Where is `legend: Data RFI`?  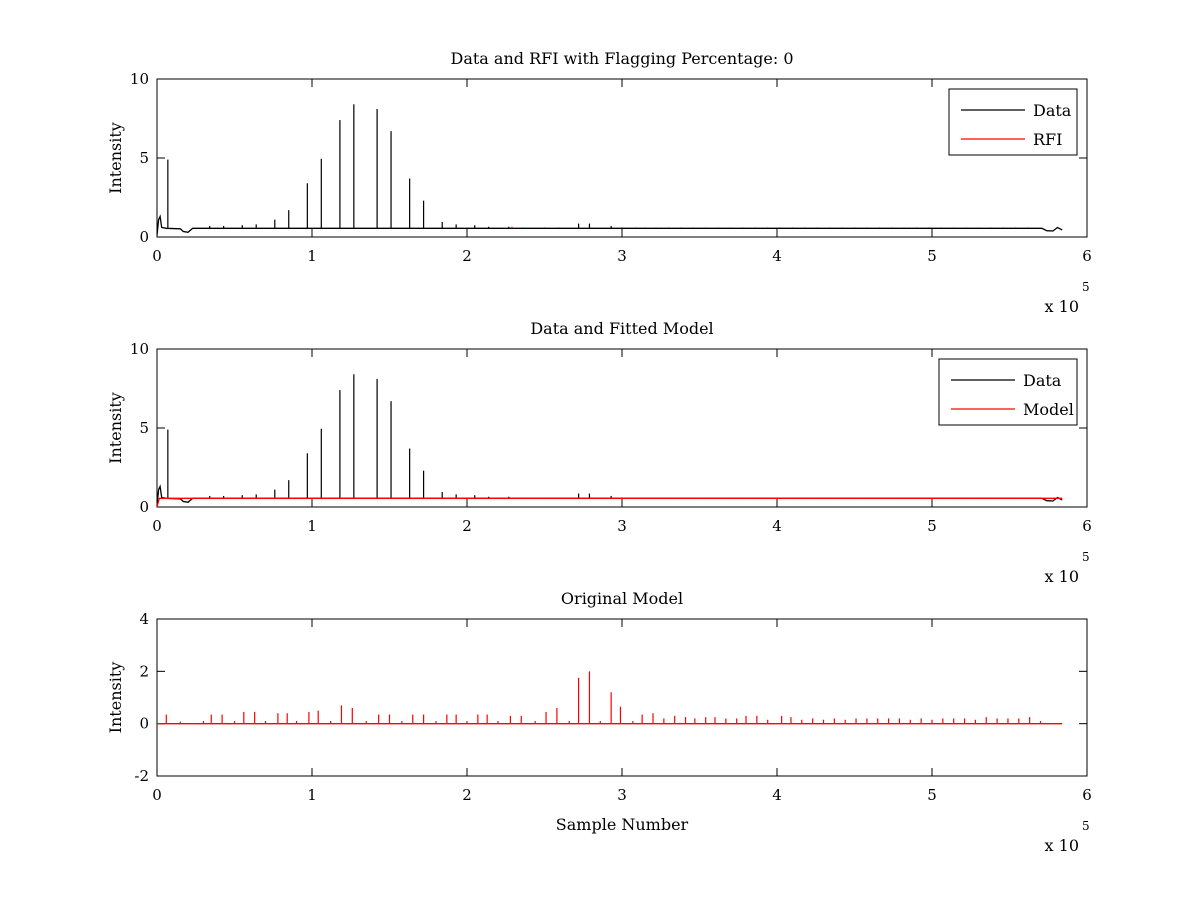
legend: Data RFI is located at coordinates (1013, 122).